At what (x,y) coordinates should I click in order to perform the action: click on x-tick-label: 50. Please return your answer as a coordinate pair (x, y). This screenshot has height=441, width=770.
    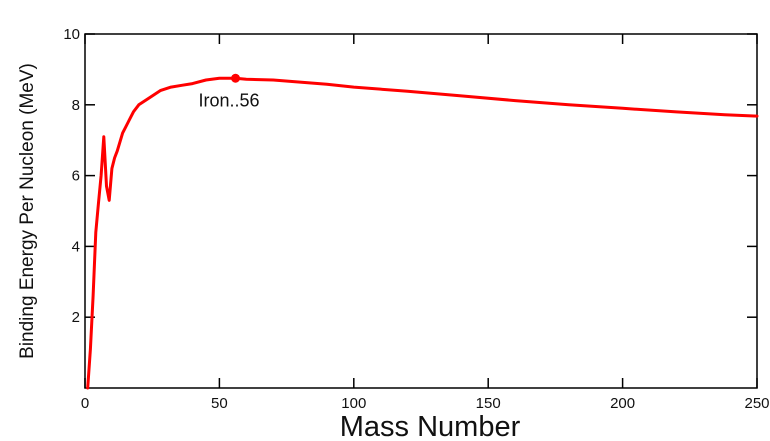
    Looking at the image, I should click on (219, 403).